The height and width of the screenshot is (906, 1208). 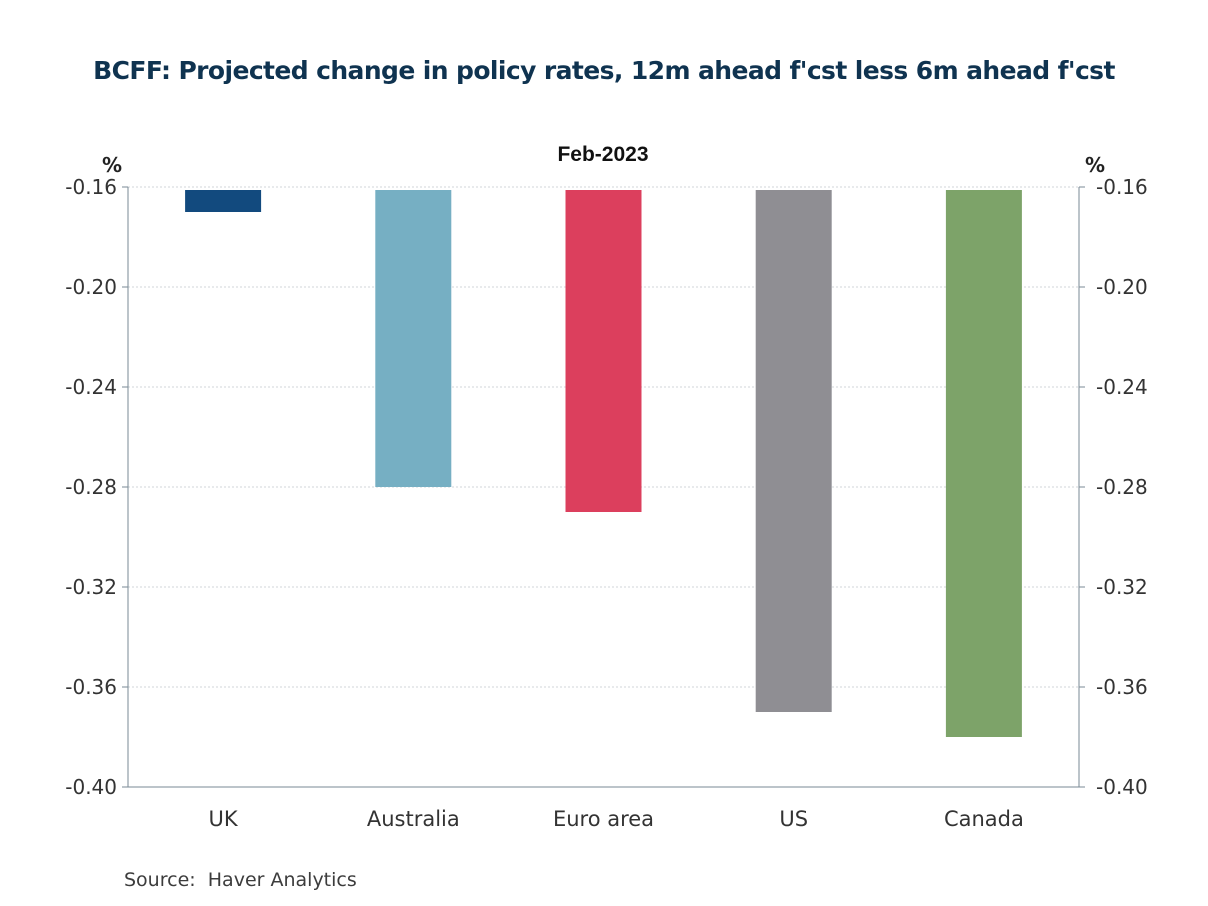 I want to click on right-y-tick-label: -0.36, so click(x=1122, y=687).